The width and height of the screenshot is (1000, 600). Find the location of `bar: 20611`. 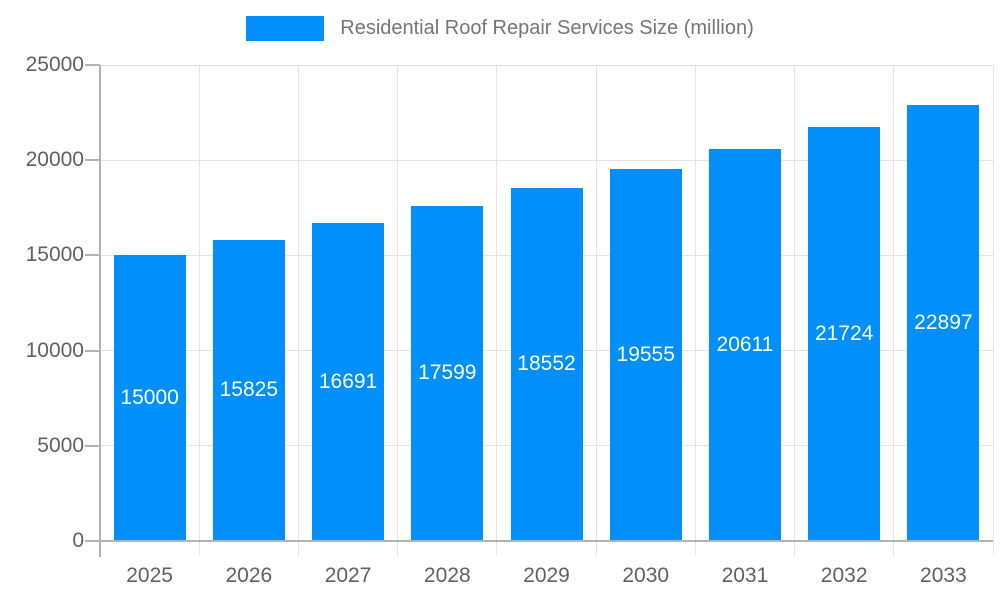

bar: 20611 is located at coordinates (744, 344).